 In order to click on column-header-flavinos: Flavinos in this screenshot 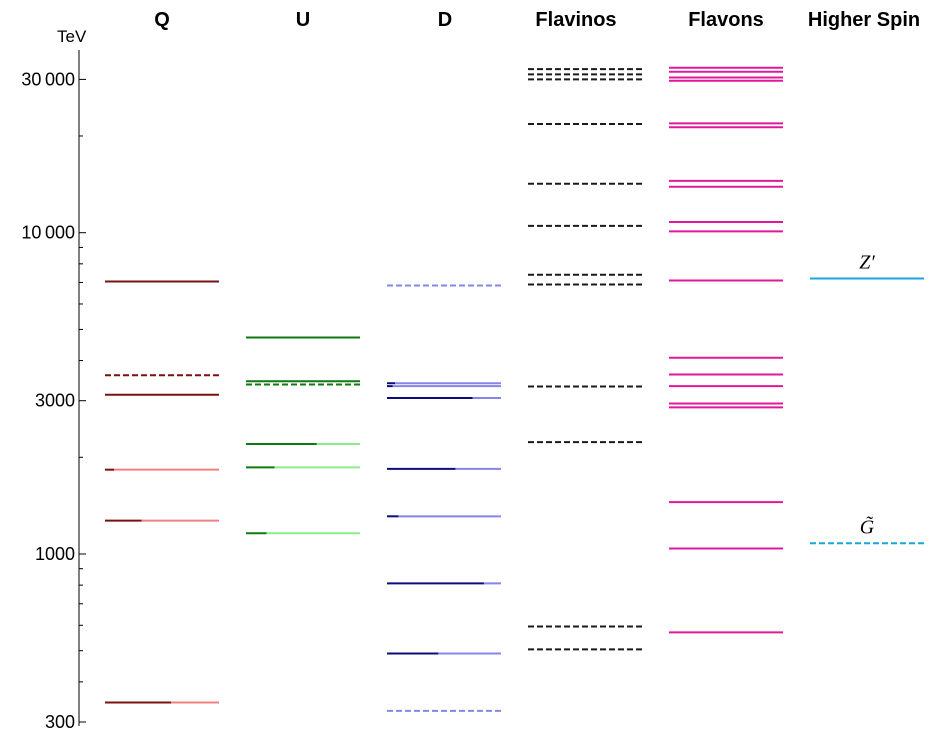, I will do `click(575, 20)`.